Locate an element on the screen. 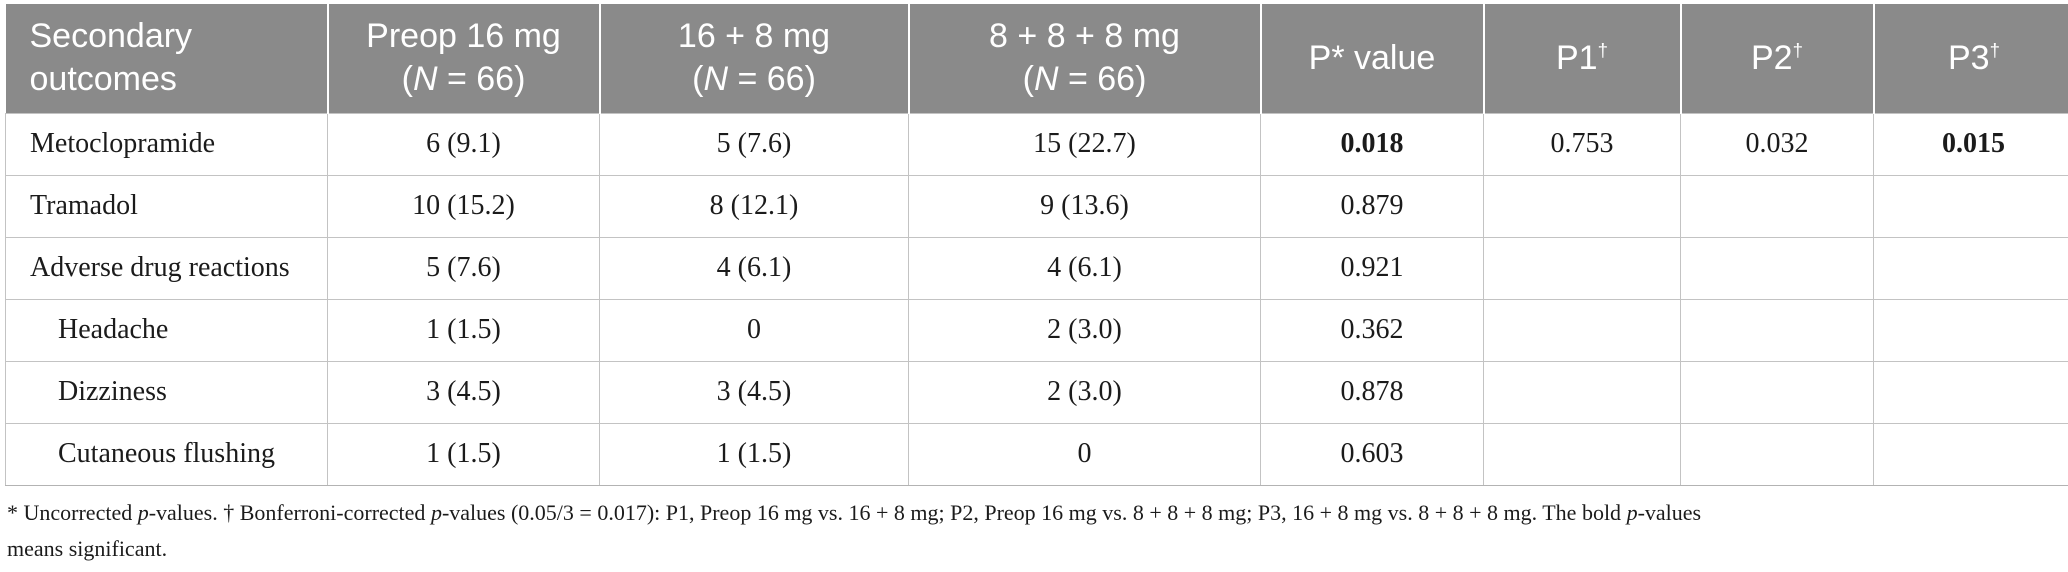  row-label: Cutaneous flushing is located at coordinates (166, 454).